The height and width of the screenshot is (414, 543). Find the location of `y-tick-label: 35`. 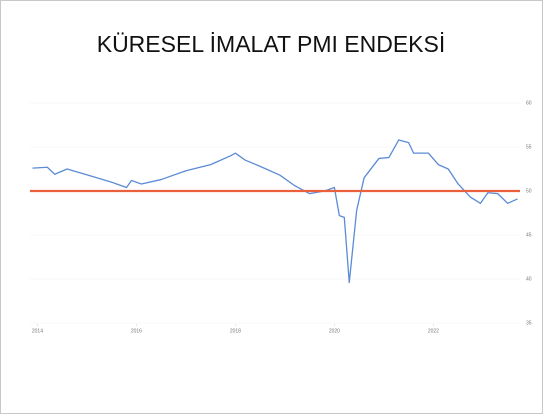

y-tick-label: 35 is located at coordinates (529, 323).